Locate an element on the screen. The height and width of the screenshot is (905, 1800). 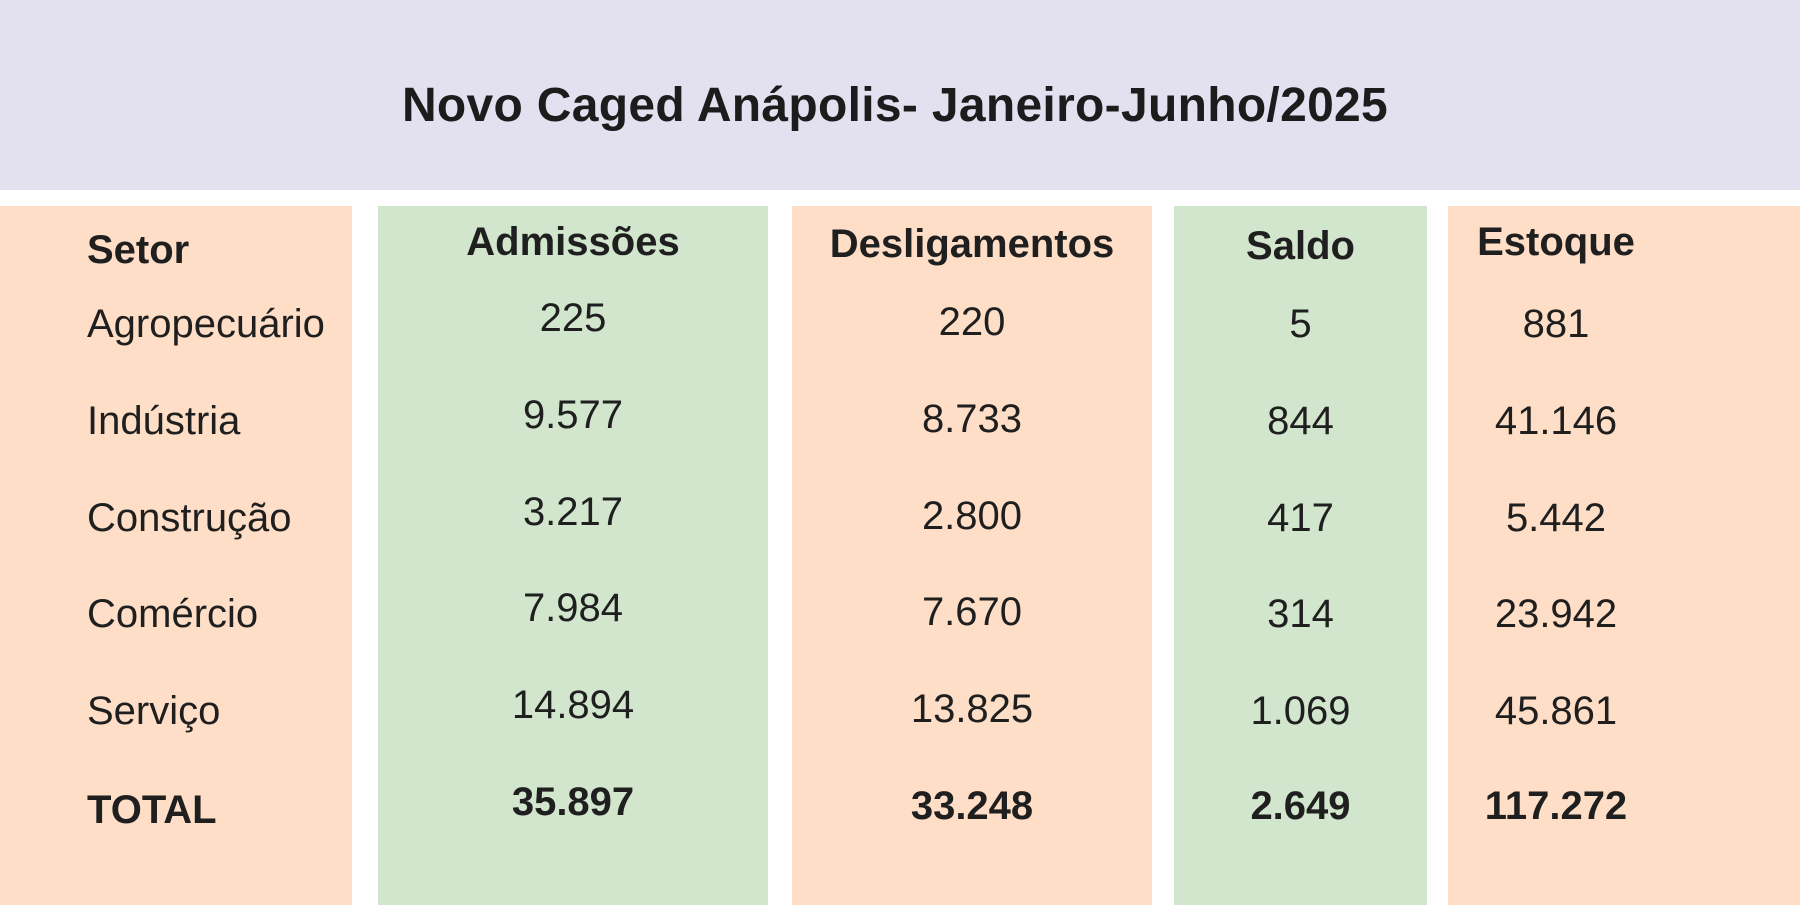
cell-saldo-servico: 1.069 is located at coordinates (1300, 711).